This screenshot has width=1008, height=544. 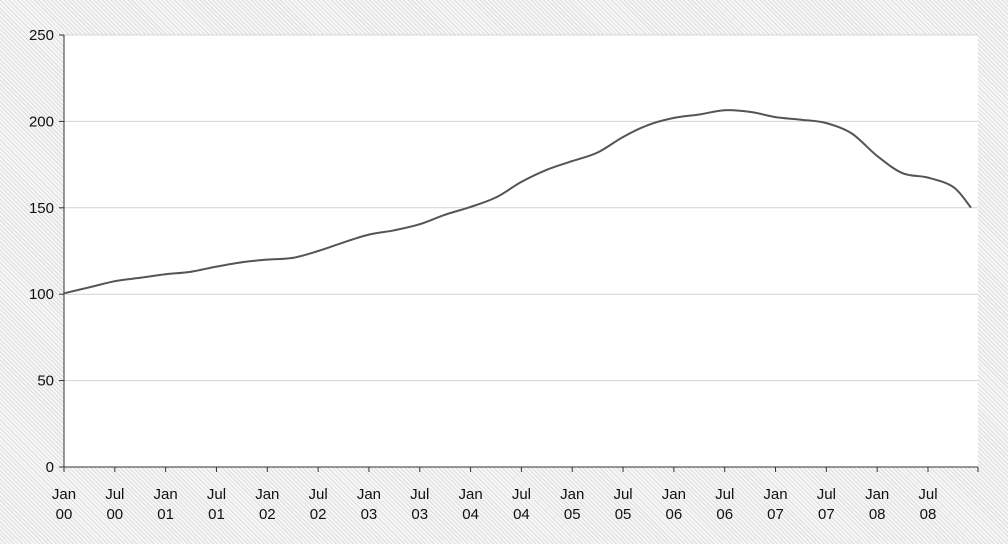 I want to click on y-tick-label-200: 200, so click(x=41, y=121).